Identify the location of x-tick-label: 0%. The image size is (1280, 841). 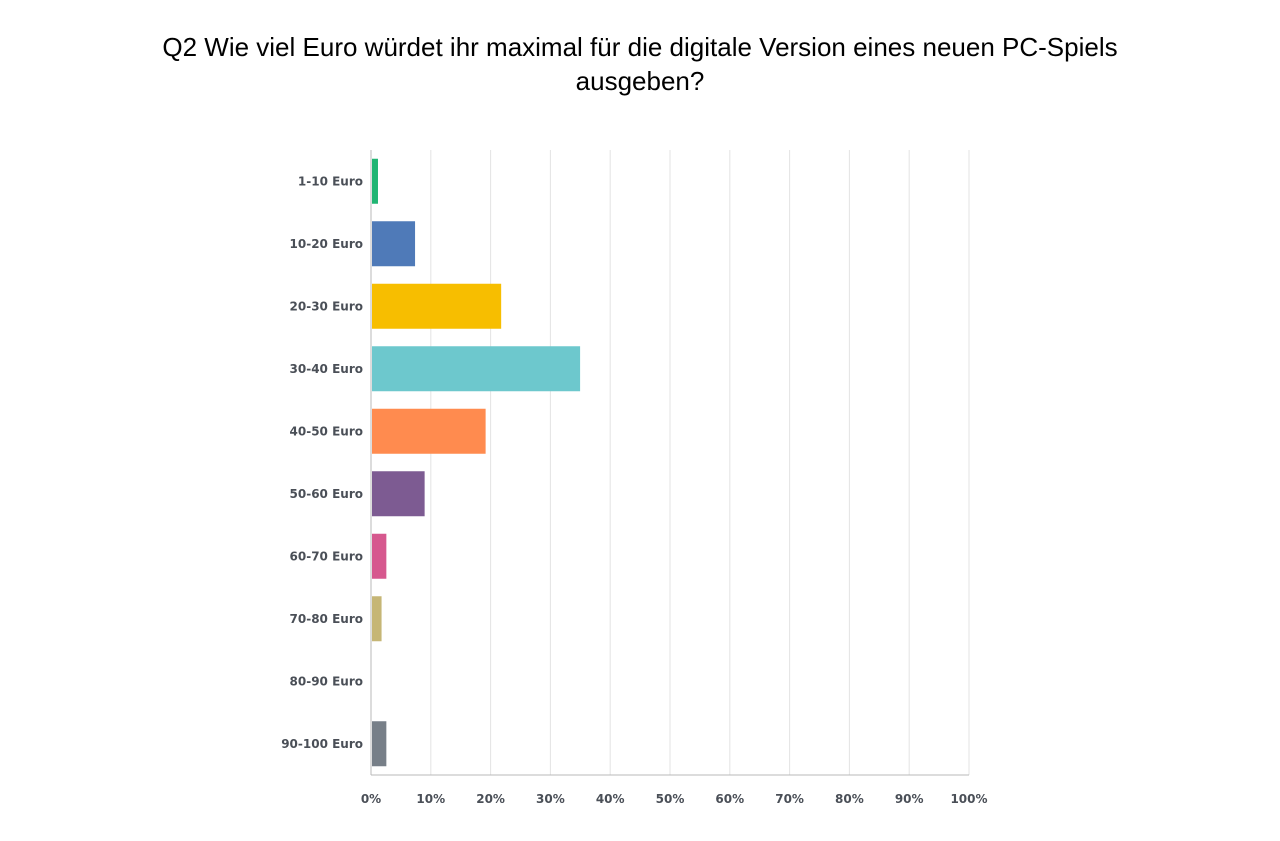
(371, 799).